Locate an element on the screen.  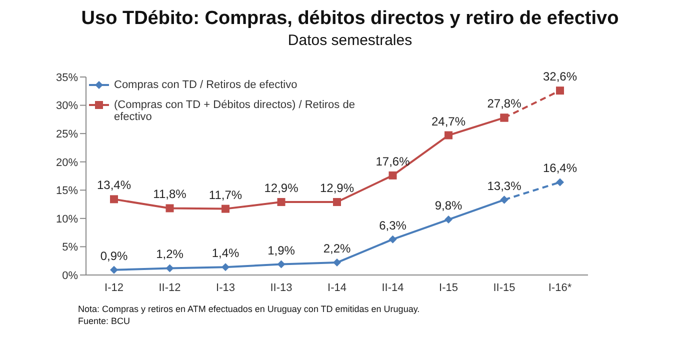
x-tick-label: I-12 is located at coordinates (114, 288).